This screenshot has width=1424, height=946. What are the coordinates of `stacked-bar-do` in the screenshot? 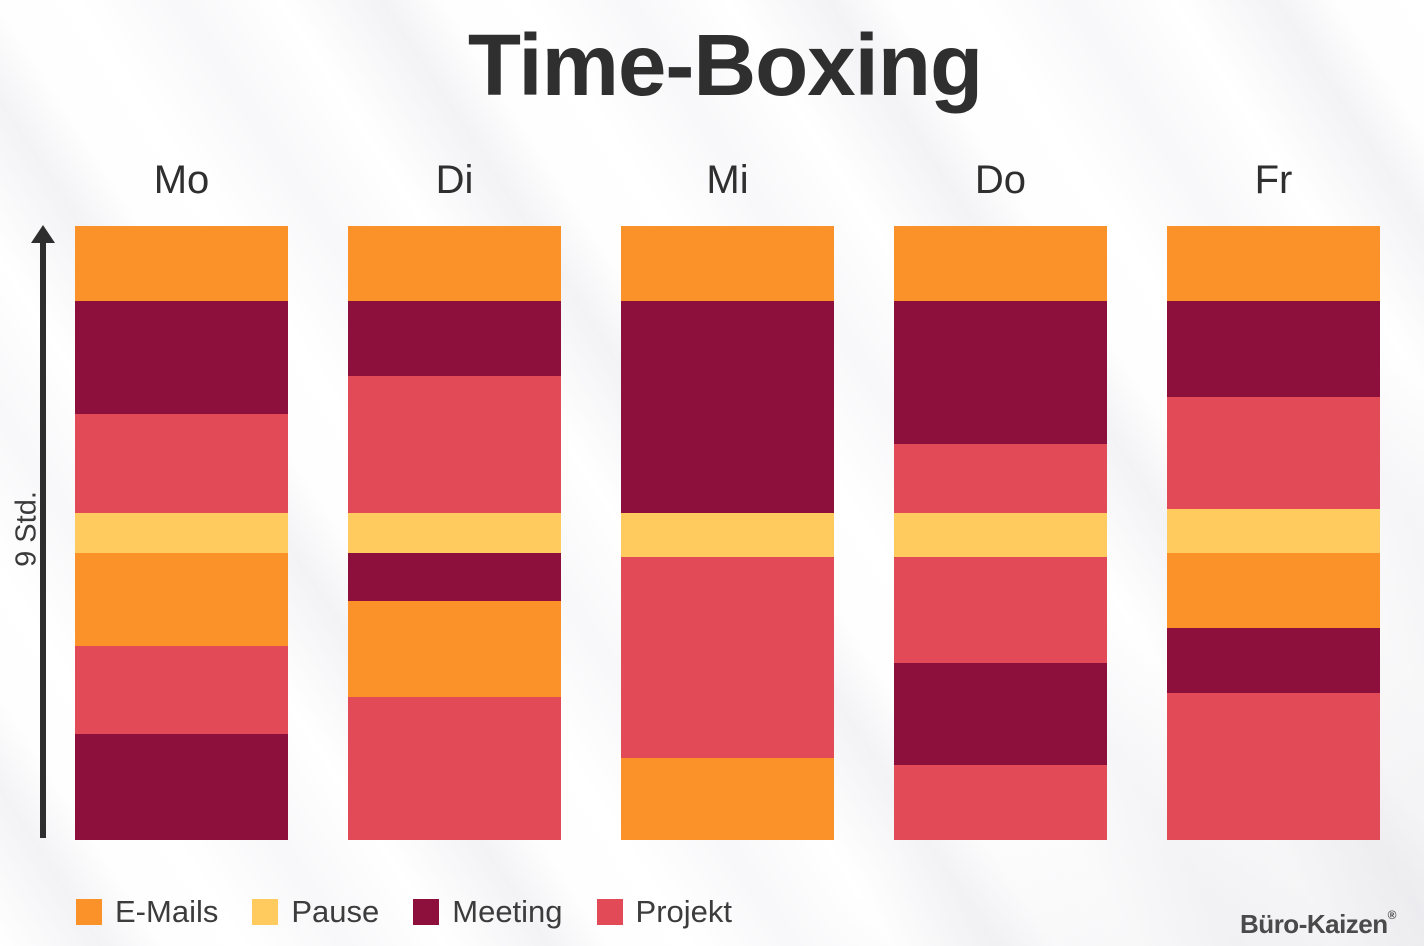 It's located at (1000, 533).